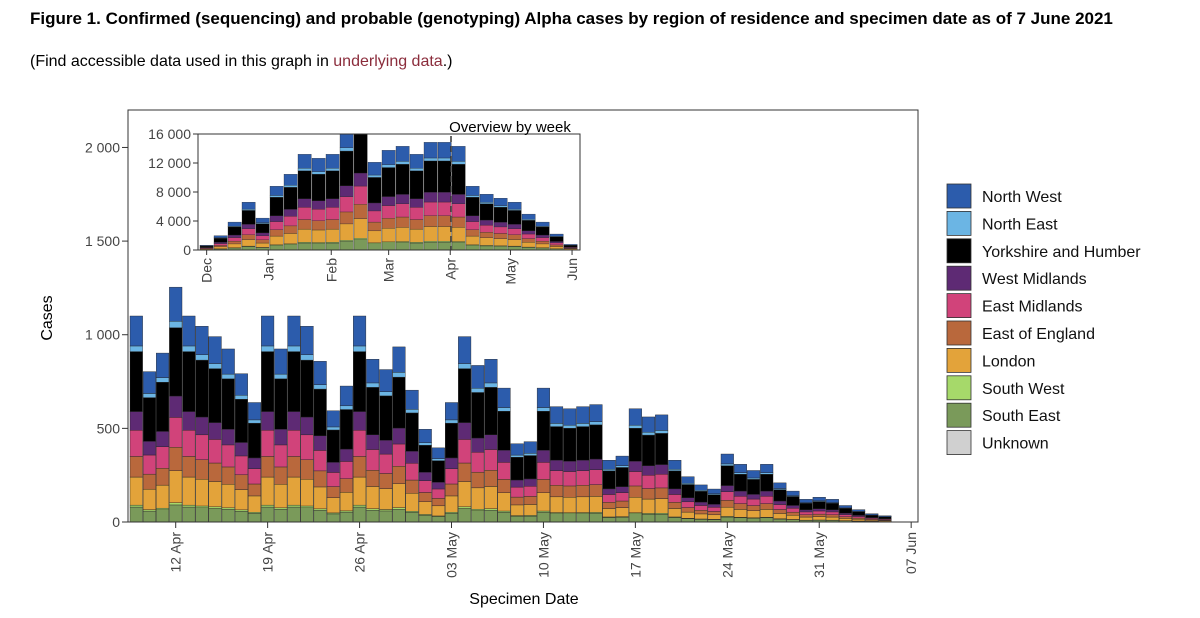 Image resolution: width=1200 pixels, height=618 pixels. I want to click on x-axis-label: Specimen Date, so click(523, 599).